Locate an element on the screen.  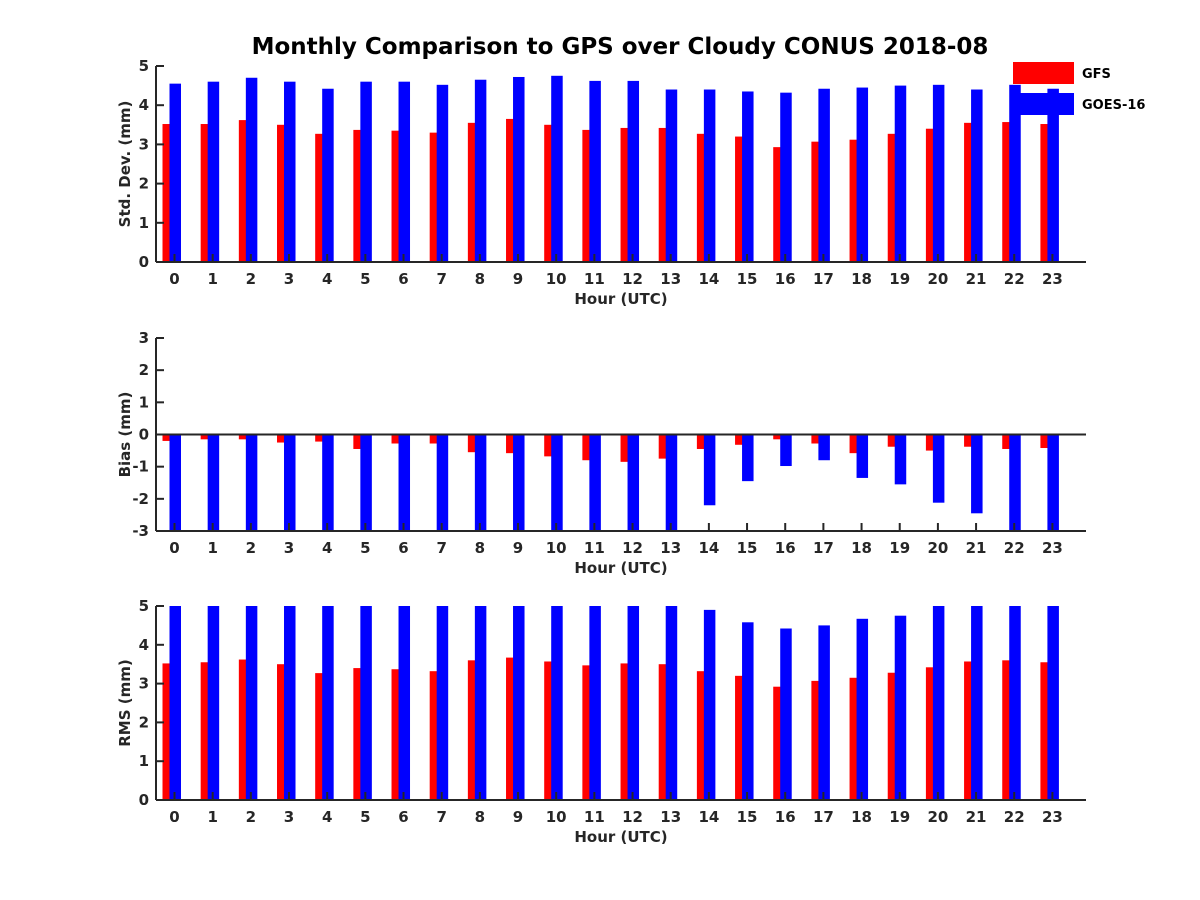
x-tick-label: 4 is located at coordinates (327, 548).